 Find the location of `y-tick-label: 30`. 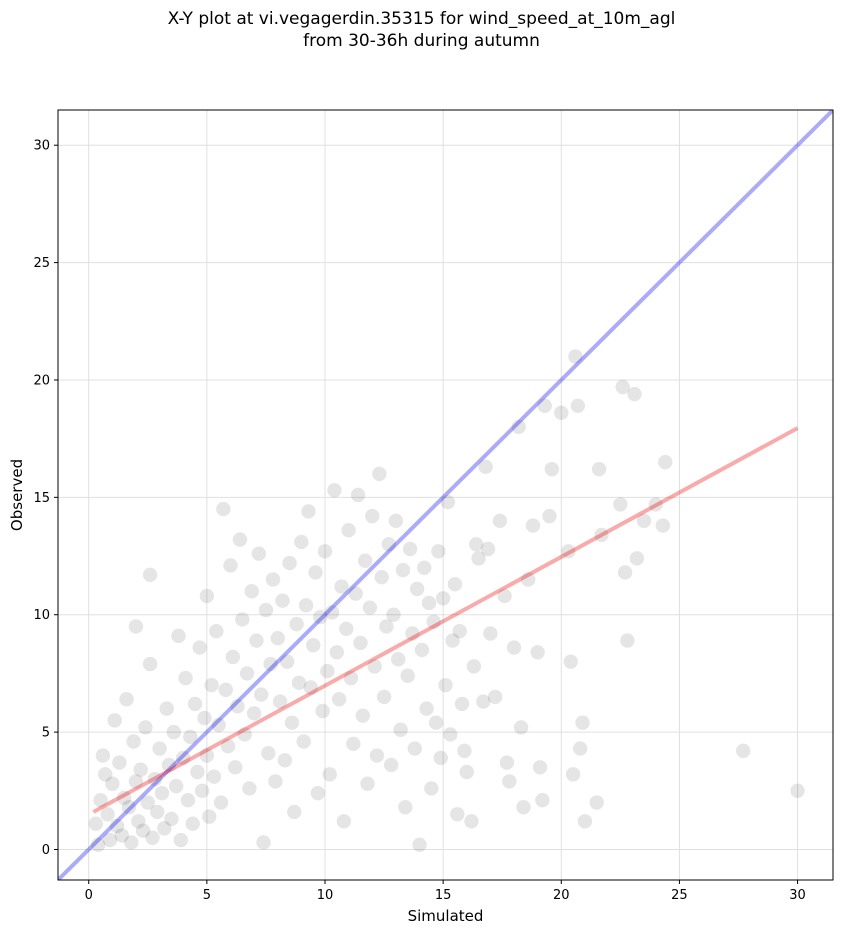

y-tick-label: 30 is located at coordinates (41, 146).